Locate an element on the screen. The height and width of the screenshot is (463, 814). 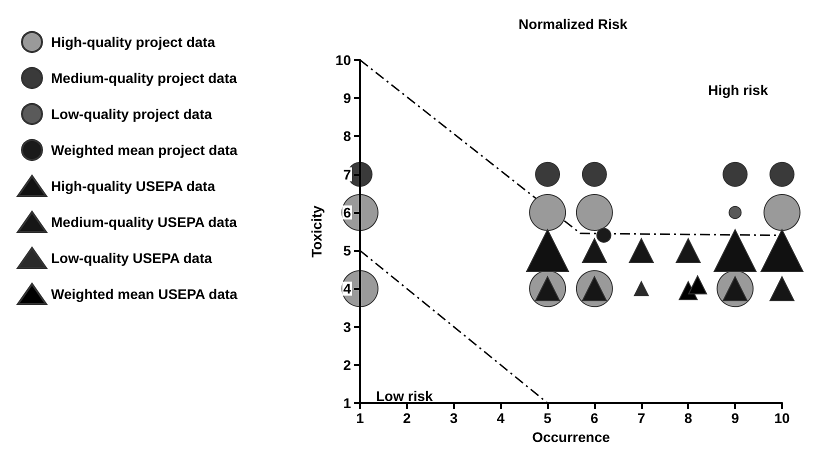
legend-label: Weighted mean project data is located at coordinates (144, 150).